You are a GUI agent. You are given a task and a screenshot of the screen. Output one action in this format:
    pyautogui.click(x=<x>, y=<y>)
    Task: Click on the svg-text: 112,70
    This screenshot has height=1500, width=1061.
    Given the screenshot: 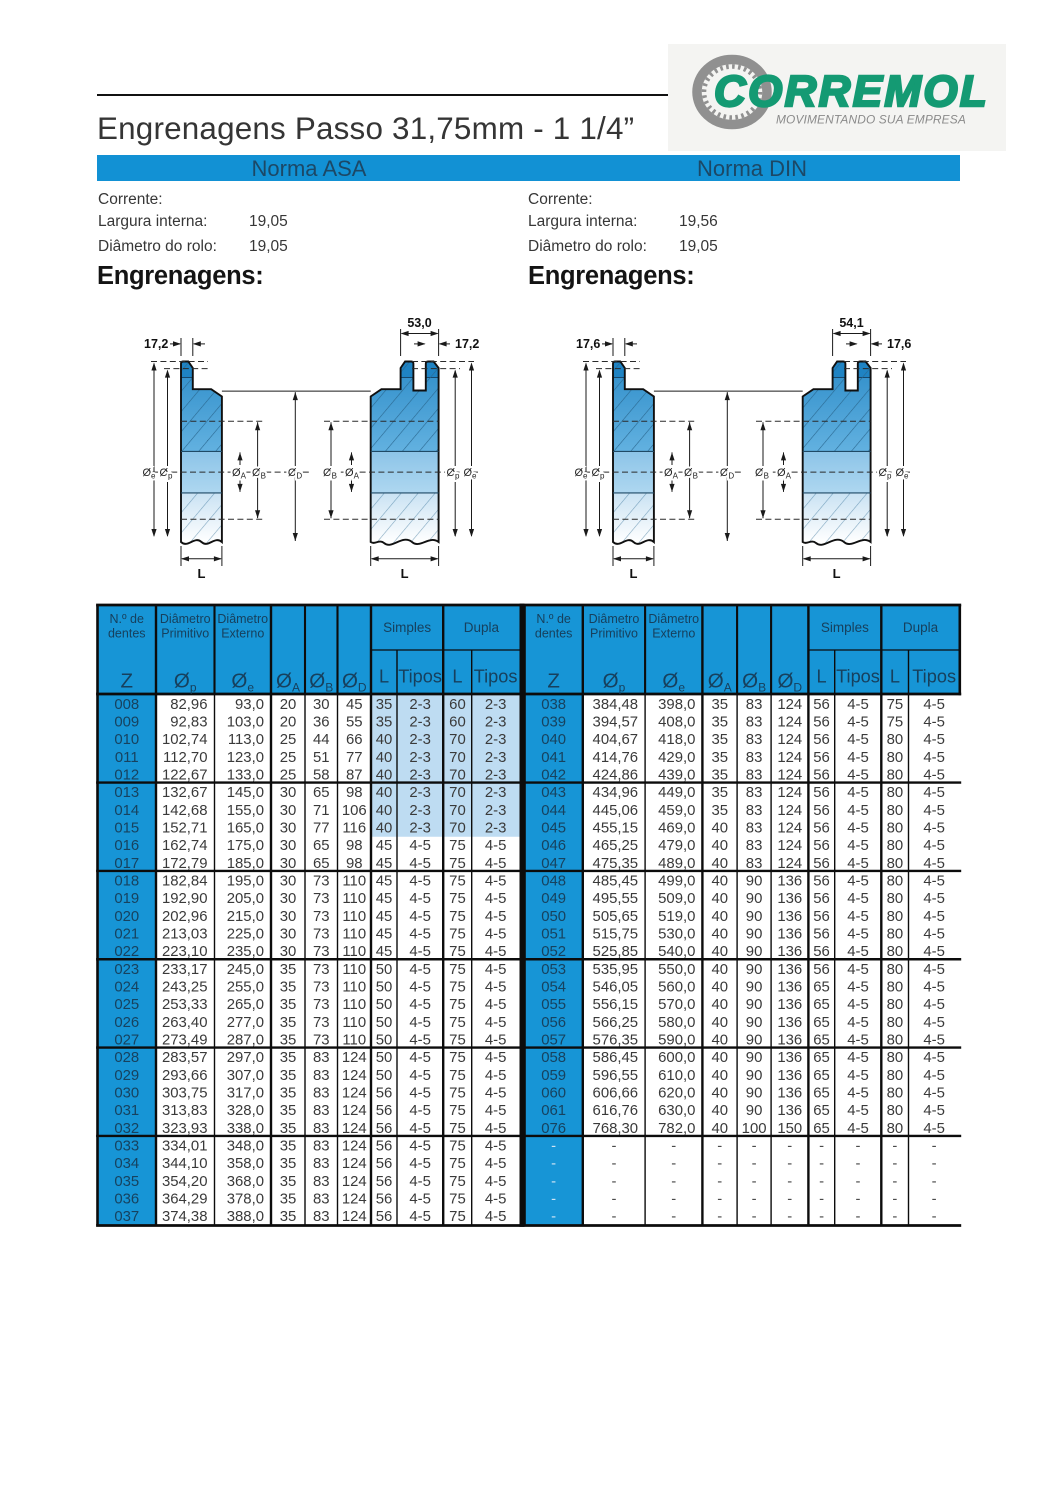 What is the action you would take?
    pyautogui.click(x=185, y=758)
    